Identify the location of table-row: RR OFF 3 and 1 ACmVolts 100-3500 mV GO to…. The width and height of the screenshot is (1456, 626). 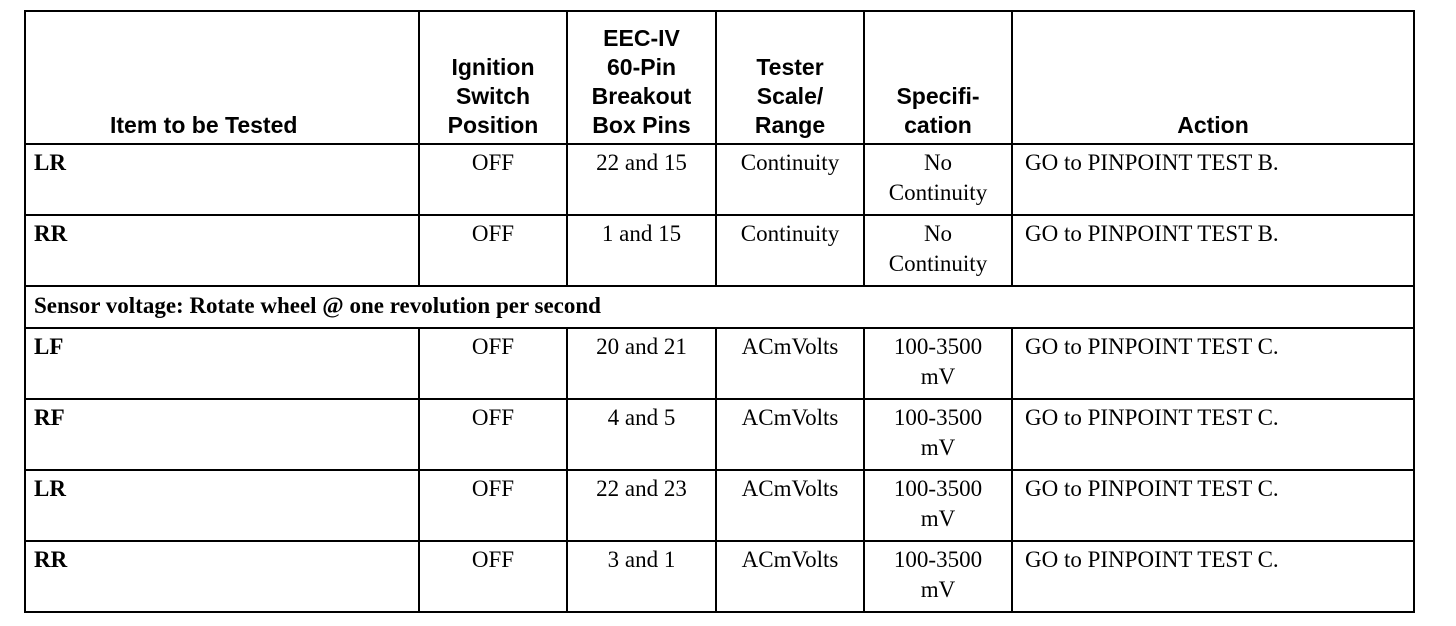
(719, 576).